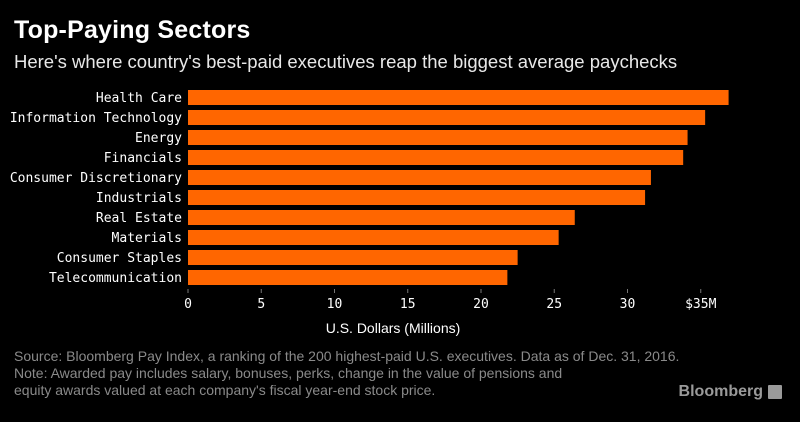 This screenshot has height=422, width=800. What do you see at coordinates (381, 217) in the screenshot?
I see `bar-real-estate` at bounding box center [381, 217].